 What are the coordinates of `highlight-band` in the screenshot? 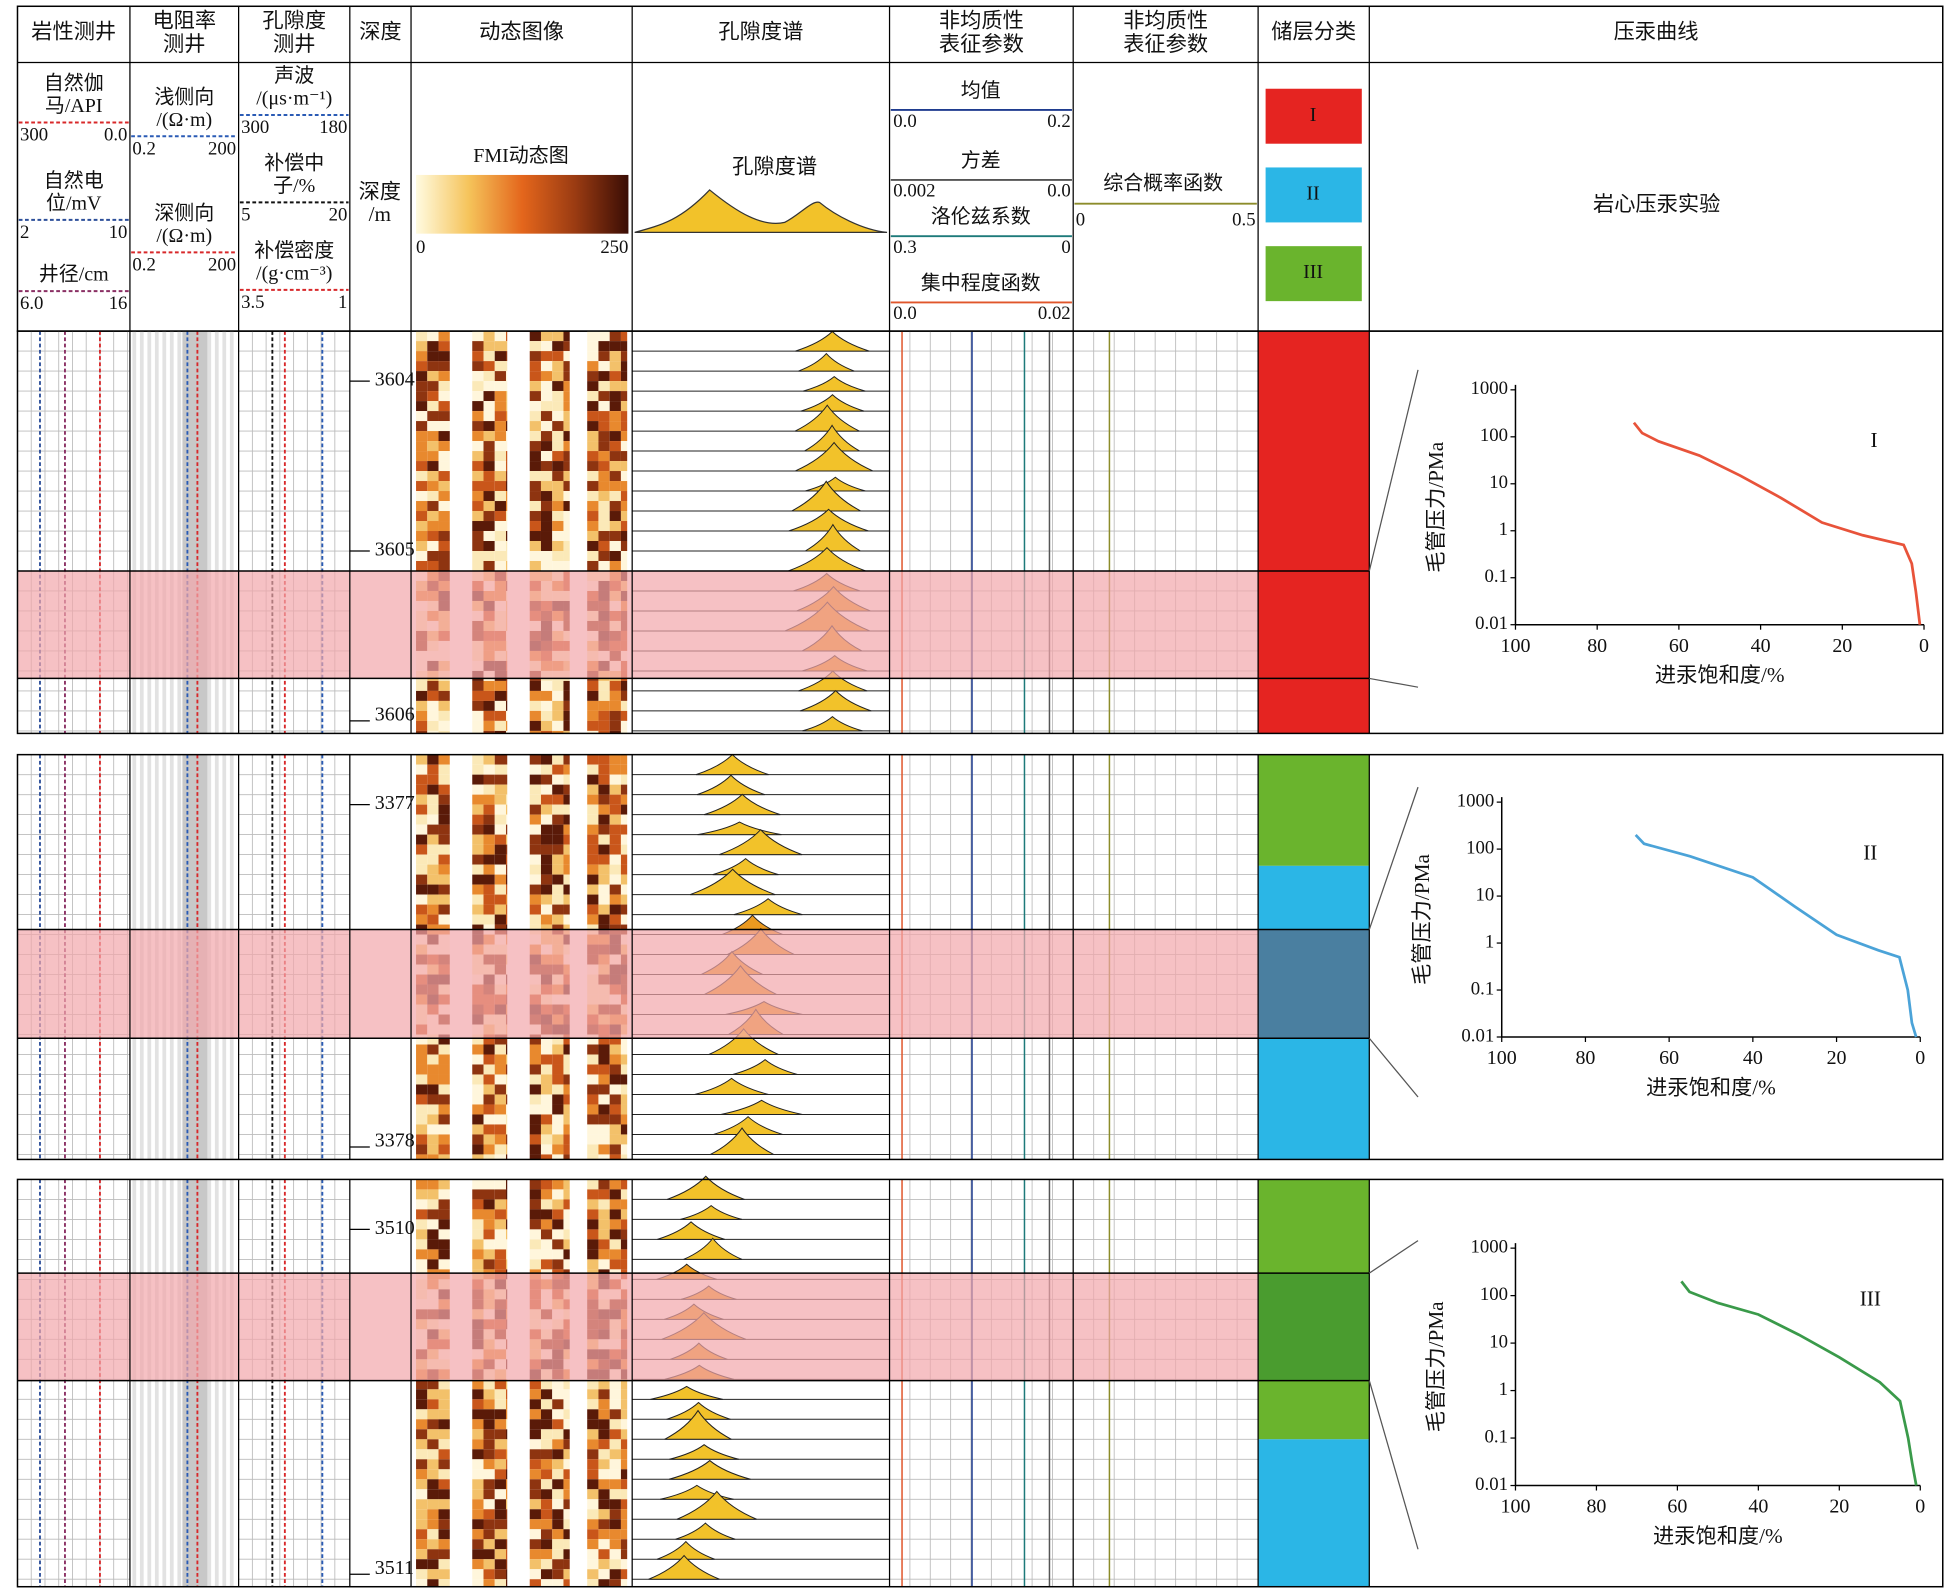 It's located at (638, 984).